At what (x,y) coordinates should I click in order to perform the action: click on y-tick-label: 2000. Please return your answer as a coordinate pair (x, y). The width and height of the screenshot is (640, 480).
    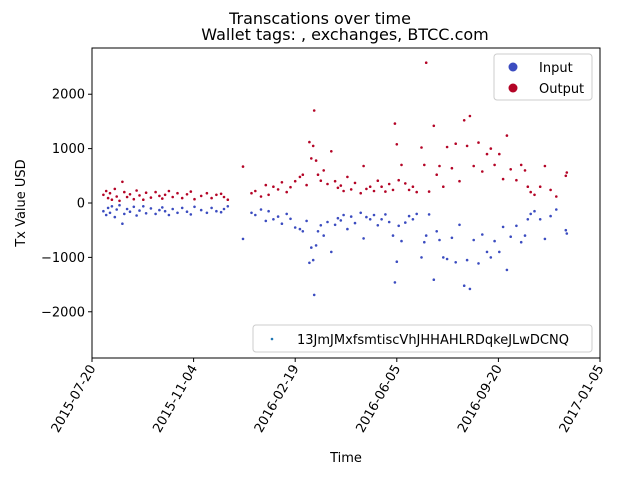
    Looking at the image, I should click on (68, 95).